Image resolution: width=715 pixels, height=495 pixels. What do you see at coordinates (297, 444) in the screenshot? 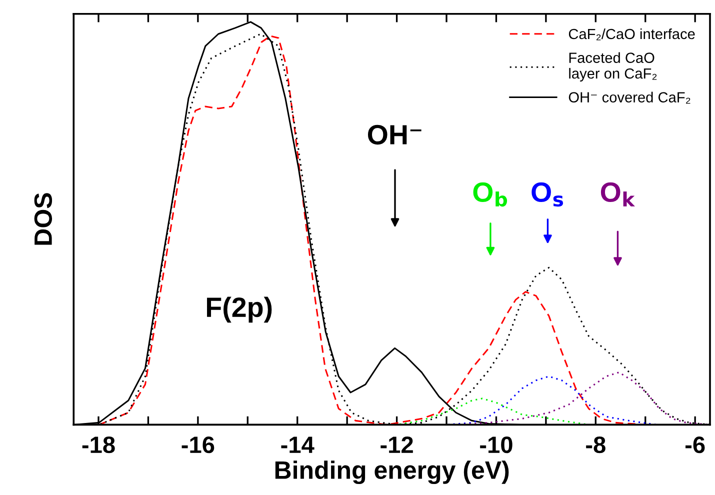
I see `x-tick-label: -14` at bounding box center [297, 444].